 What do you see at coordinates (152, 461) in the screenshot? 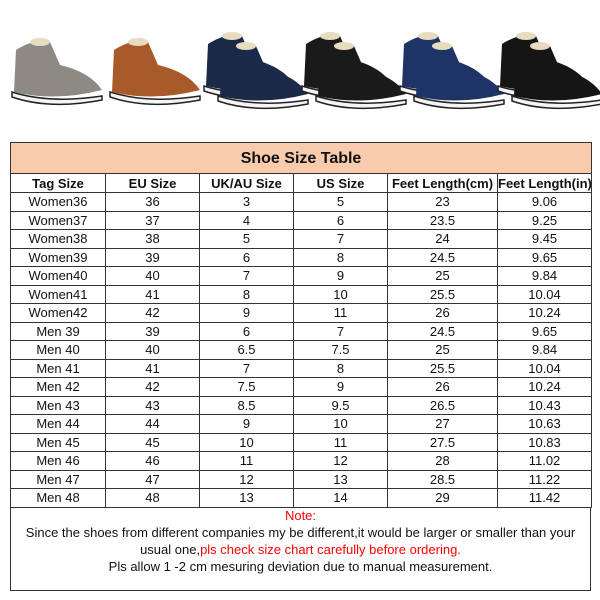
I see `table-cell: 46` at bounding box center [152, 461].